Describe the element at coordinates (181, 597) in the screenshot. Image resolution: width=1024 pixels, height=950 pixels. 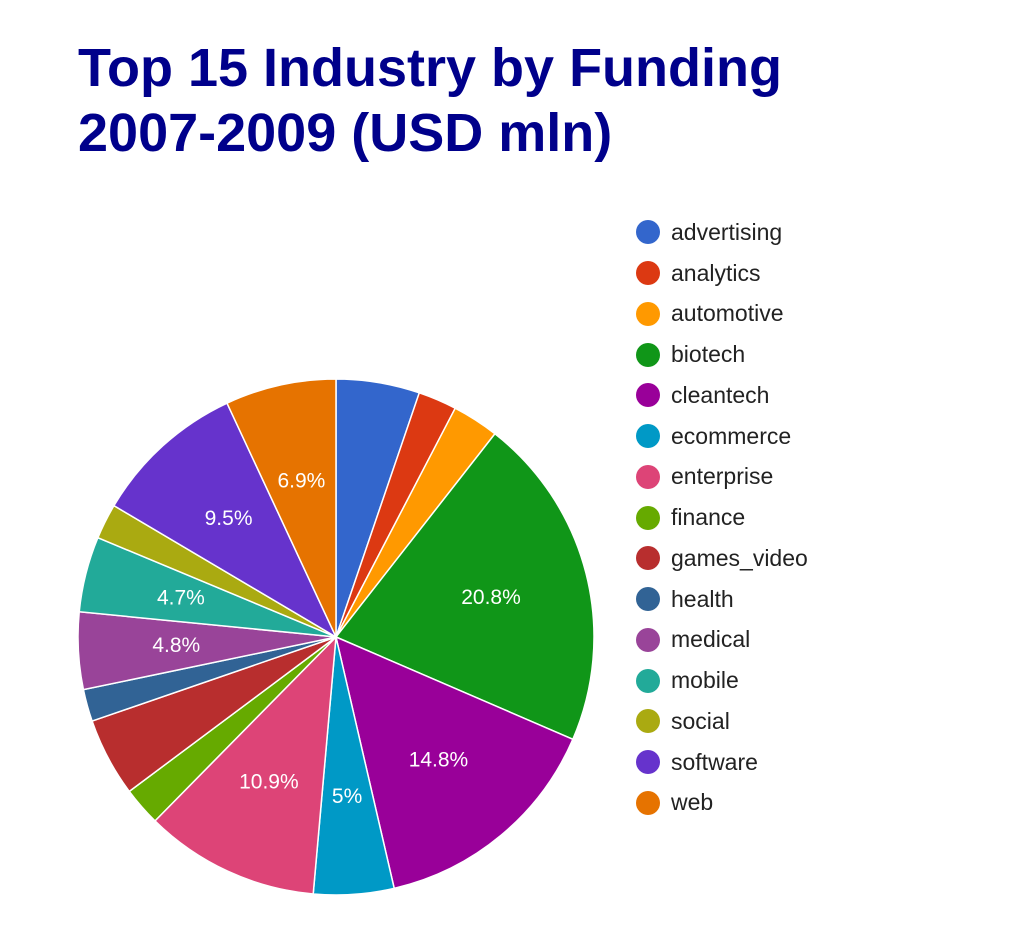
I see `slice-label-mobile: 4.7%` at that location.